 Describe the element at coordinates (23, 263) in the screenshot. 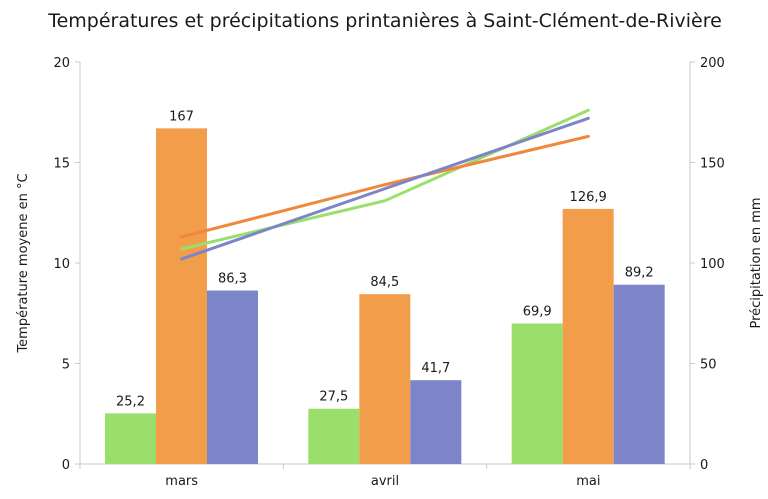

I see `y-axis-left-label: Température moyene en °C` at that location.